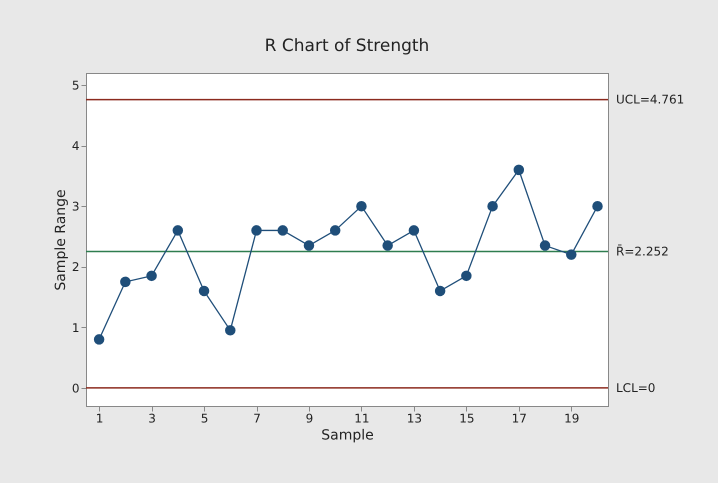  What do you see at coordinates (100, 419) in the screenshot?
I see `x-tick-label: 1` at bounding box center [100, 419].